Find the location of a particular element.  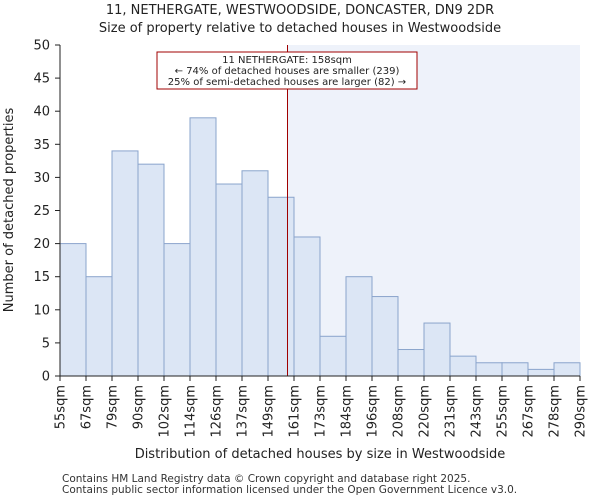

x-tick-label: 208sqm is located at coordinates (399, 411).